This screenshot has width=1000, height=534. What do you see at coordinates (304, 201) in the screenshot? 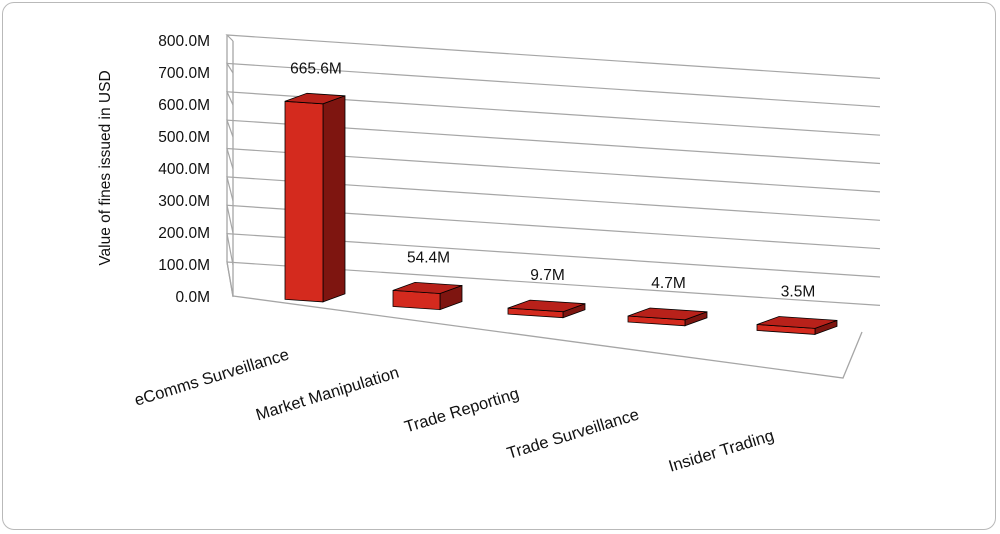
I see `bar-front` at bounding box center [304, 201].